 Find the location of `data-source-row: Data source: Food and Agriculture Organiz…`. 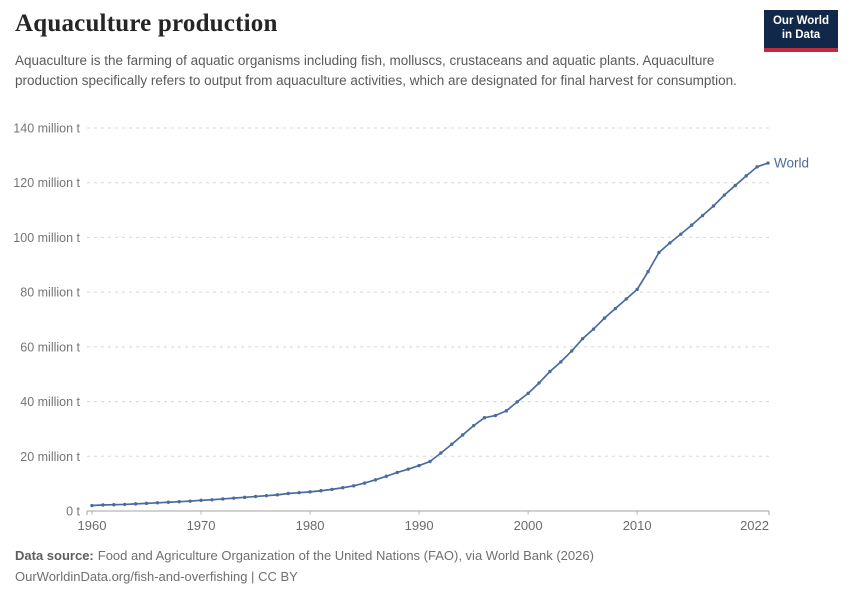

data-source-row: Data source: Food and Agriculture Organiz… is located at coordinates (304, 555).